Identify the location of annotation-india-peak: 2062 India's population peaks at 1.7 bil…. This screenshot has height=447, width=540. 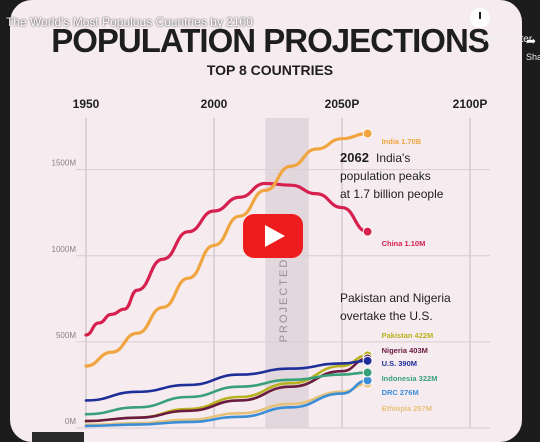
(392, 175).